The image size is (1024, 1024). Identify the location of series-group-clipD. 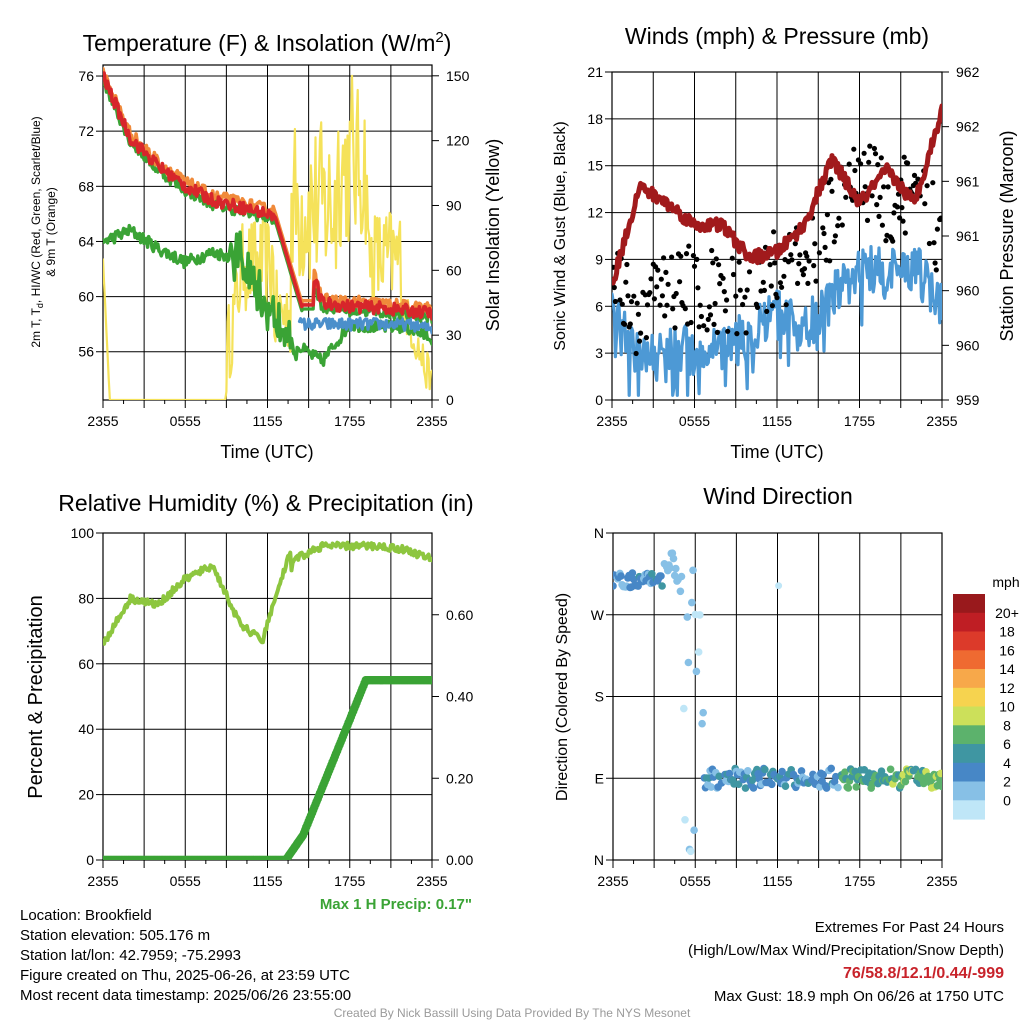
(777, 702).